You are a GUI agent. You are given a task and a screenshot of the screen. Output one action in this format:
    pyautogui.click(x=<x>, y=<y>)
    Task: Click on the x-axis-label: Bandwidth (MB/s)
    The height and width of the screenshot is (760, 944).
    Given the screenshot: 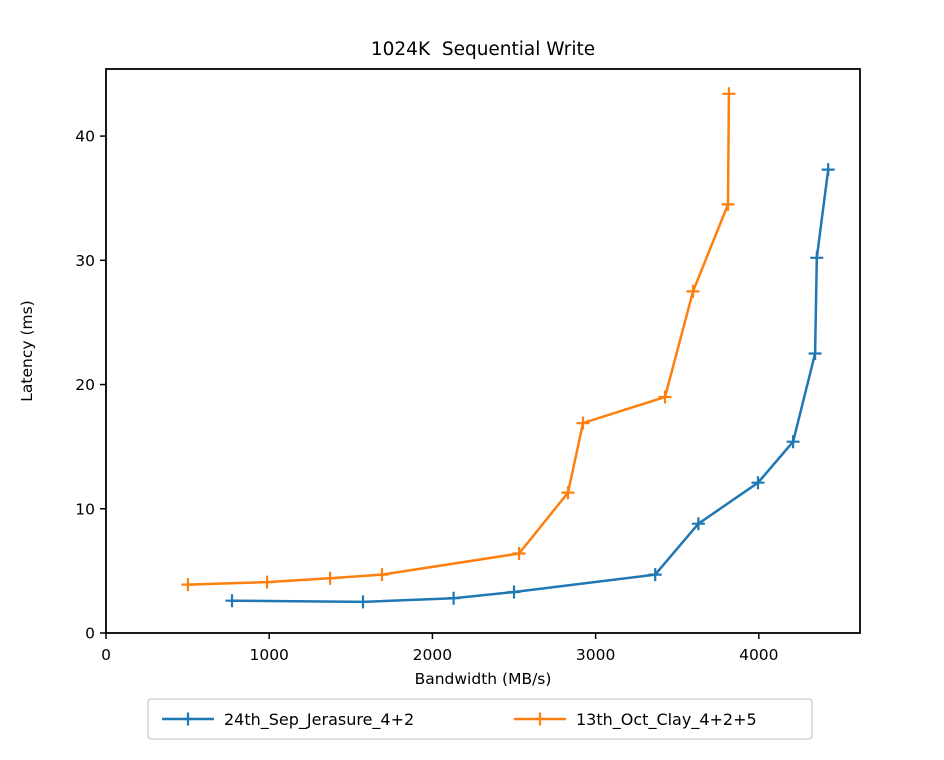 What is the action you would take?
    pyautogui.click(x=483, y=679)
    